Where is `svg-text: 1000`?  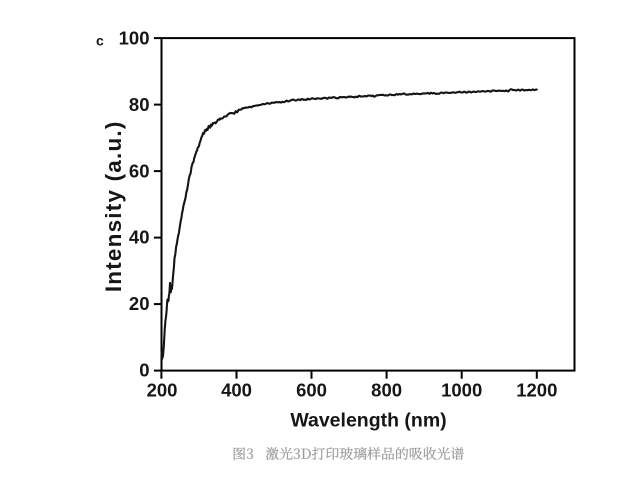 svg-text: 1000 is located at coordinates (461, 389).